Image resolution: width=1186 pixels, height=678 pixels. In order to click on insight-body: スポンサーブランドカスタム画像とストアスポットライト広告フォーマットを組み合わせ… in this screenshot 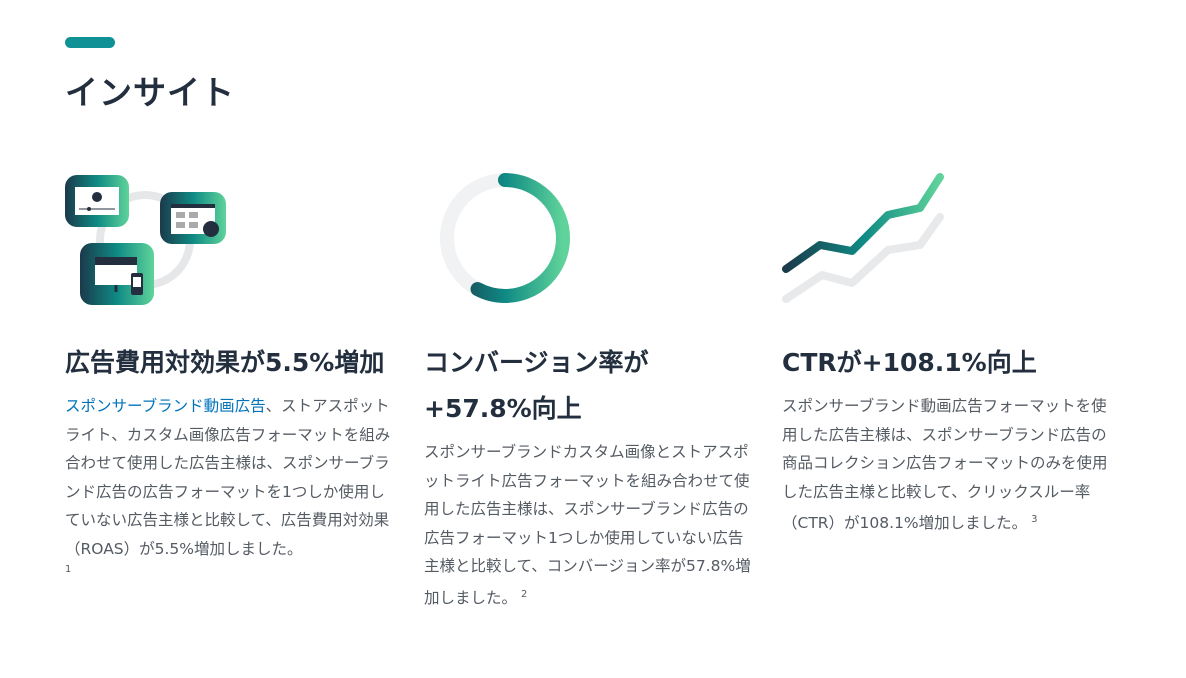, I will do `click(587, 525)`.